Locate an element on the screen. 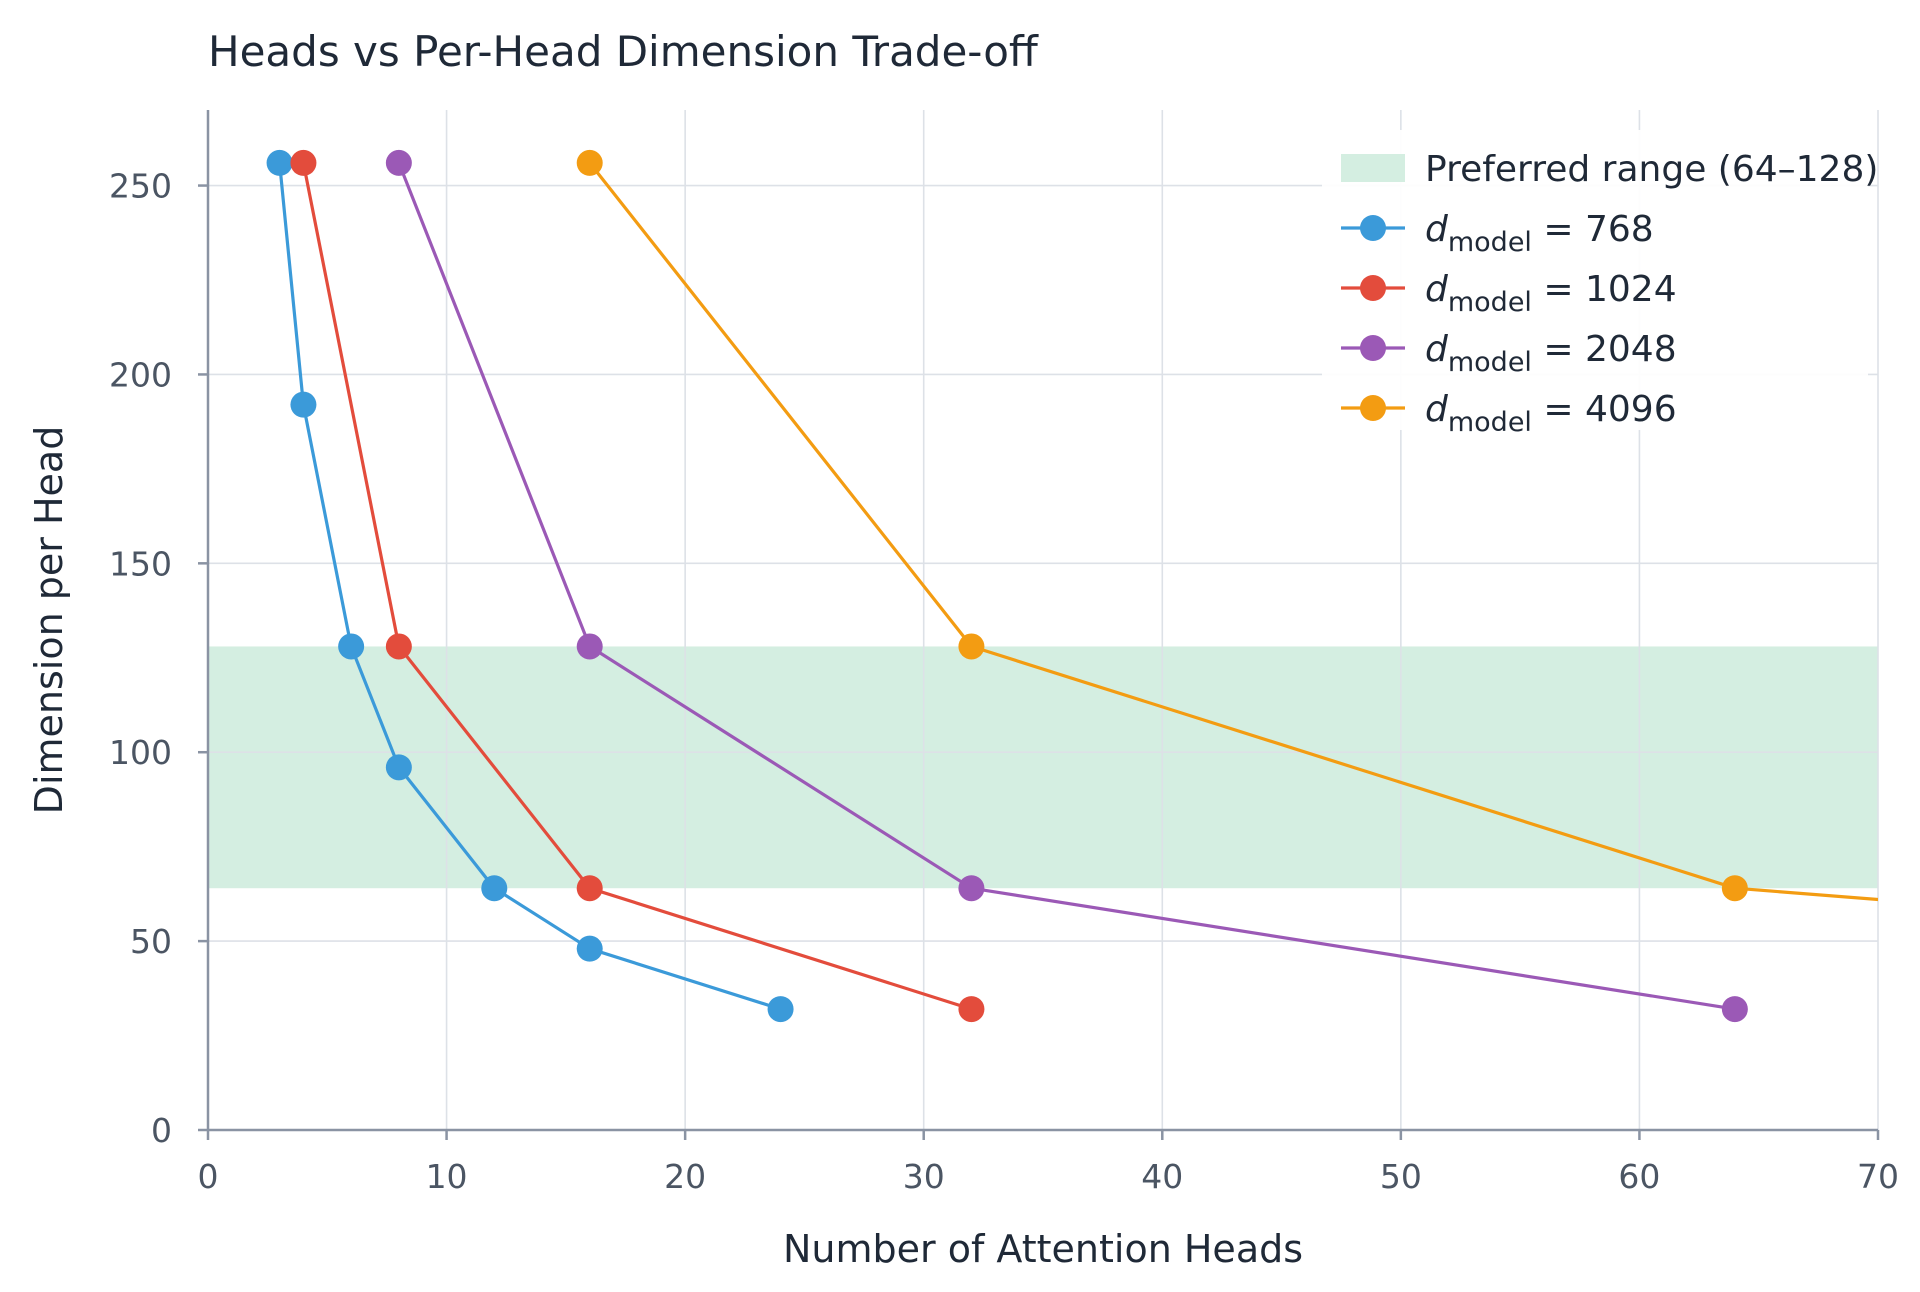 This screenshot has width=1920, height=1292. legend-label: dmodel = 1024 is located at coordinates (1551, 293).